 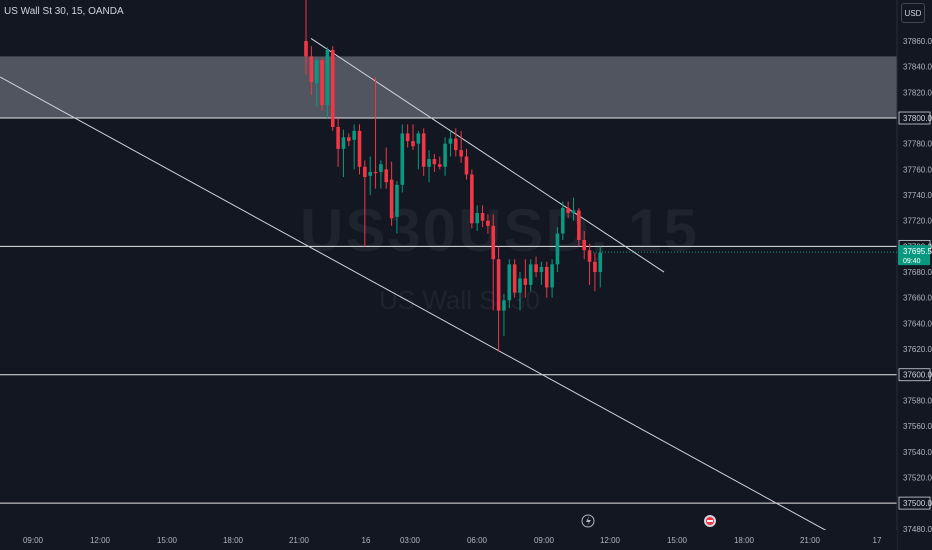 I want to click on event-flag-icon, so click(x=710, y=521).